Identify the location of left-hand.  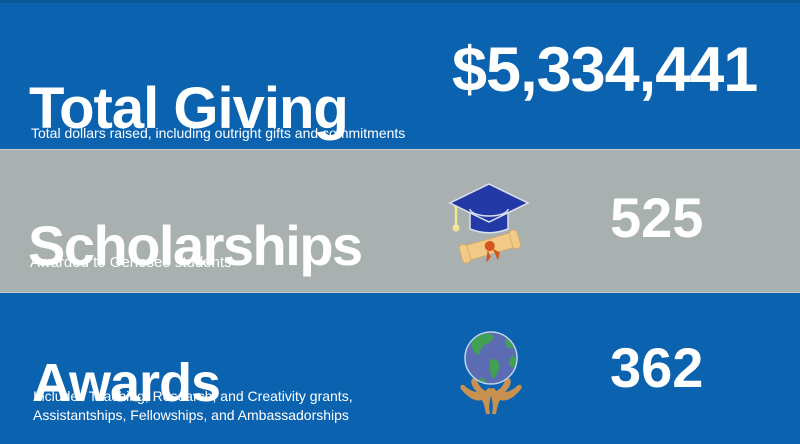
(476, 396).